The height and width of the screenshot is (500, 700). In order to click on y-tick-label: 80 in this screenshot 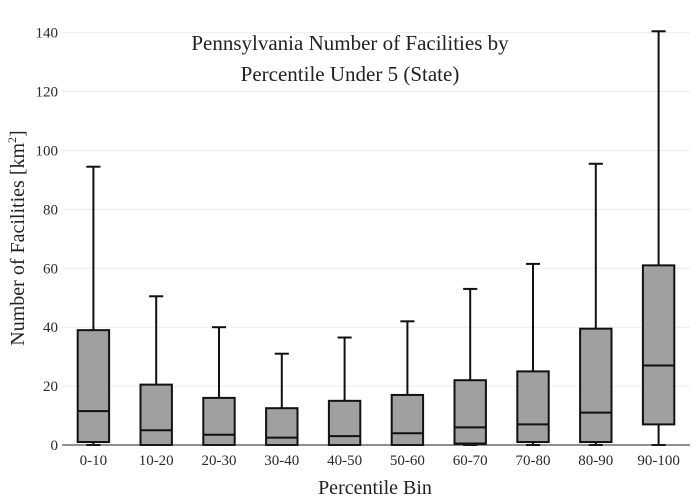, I will do `click(50, 210)`.